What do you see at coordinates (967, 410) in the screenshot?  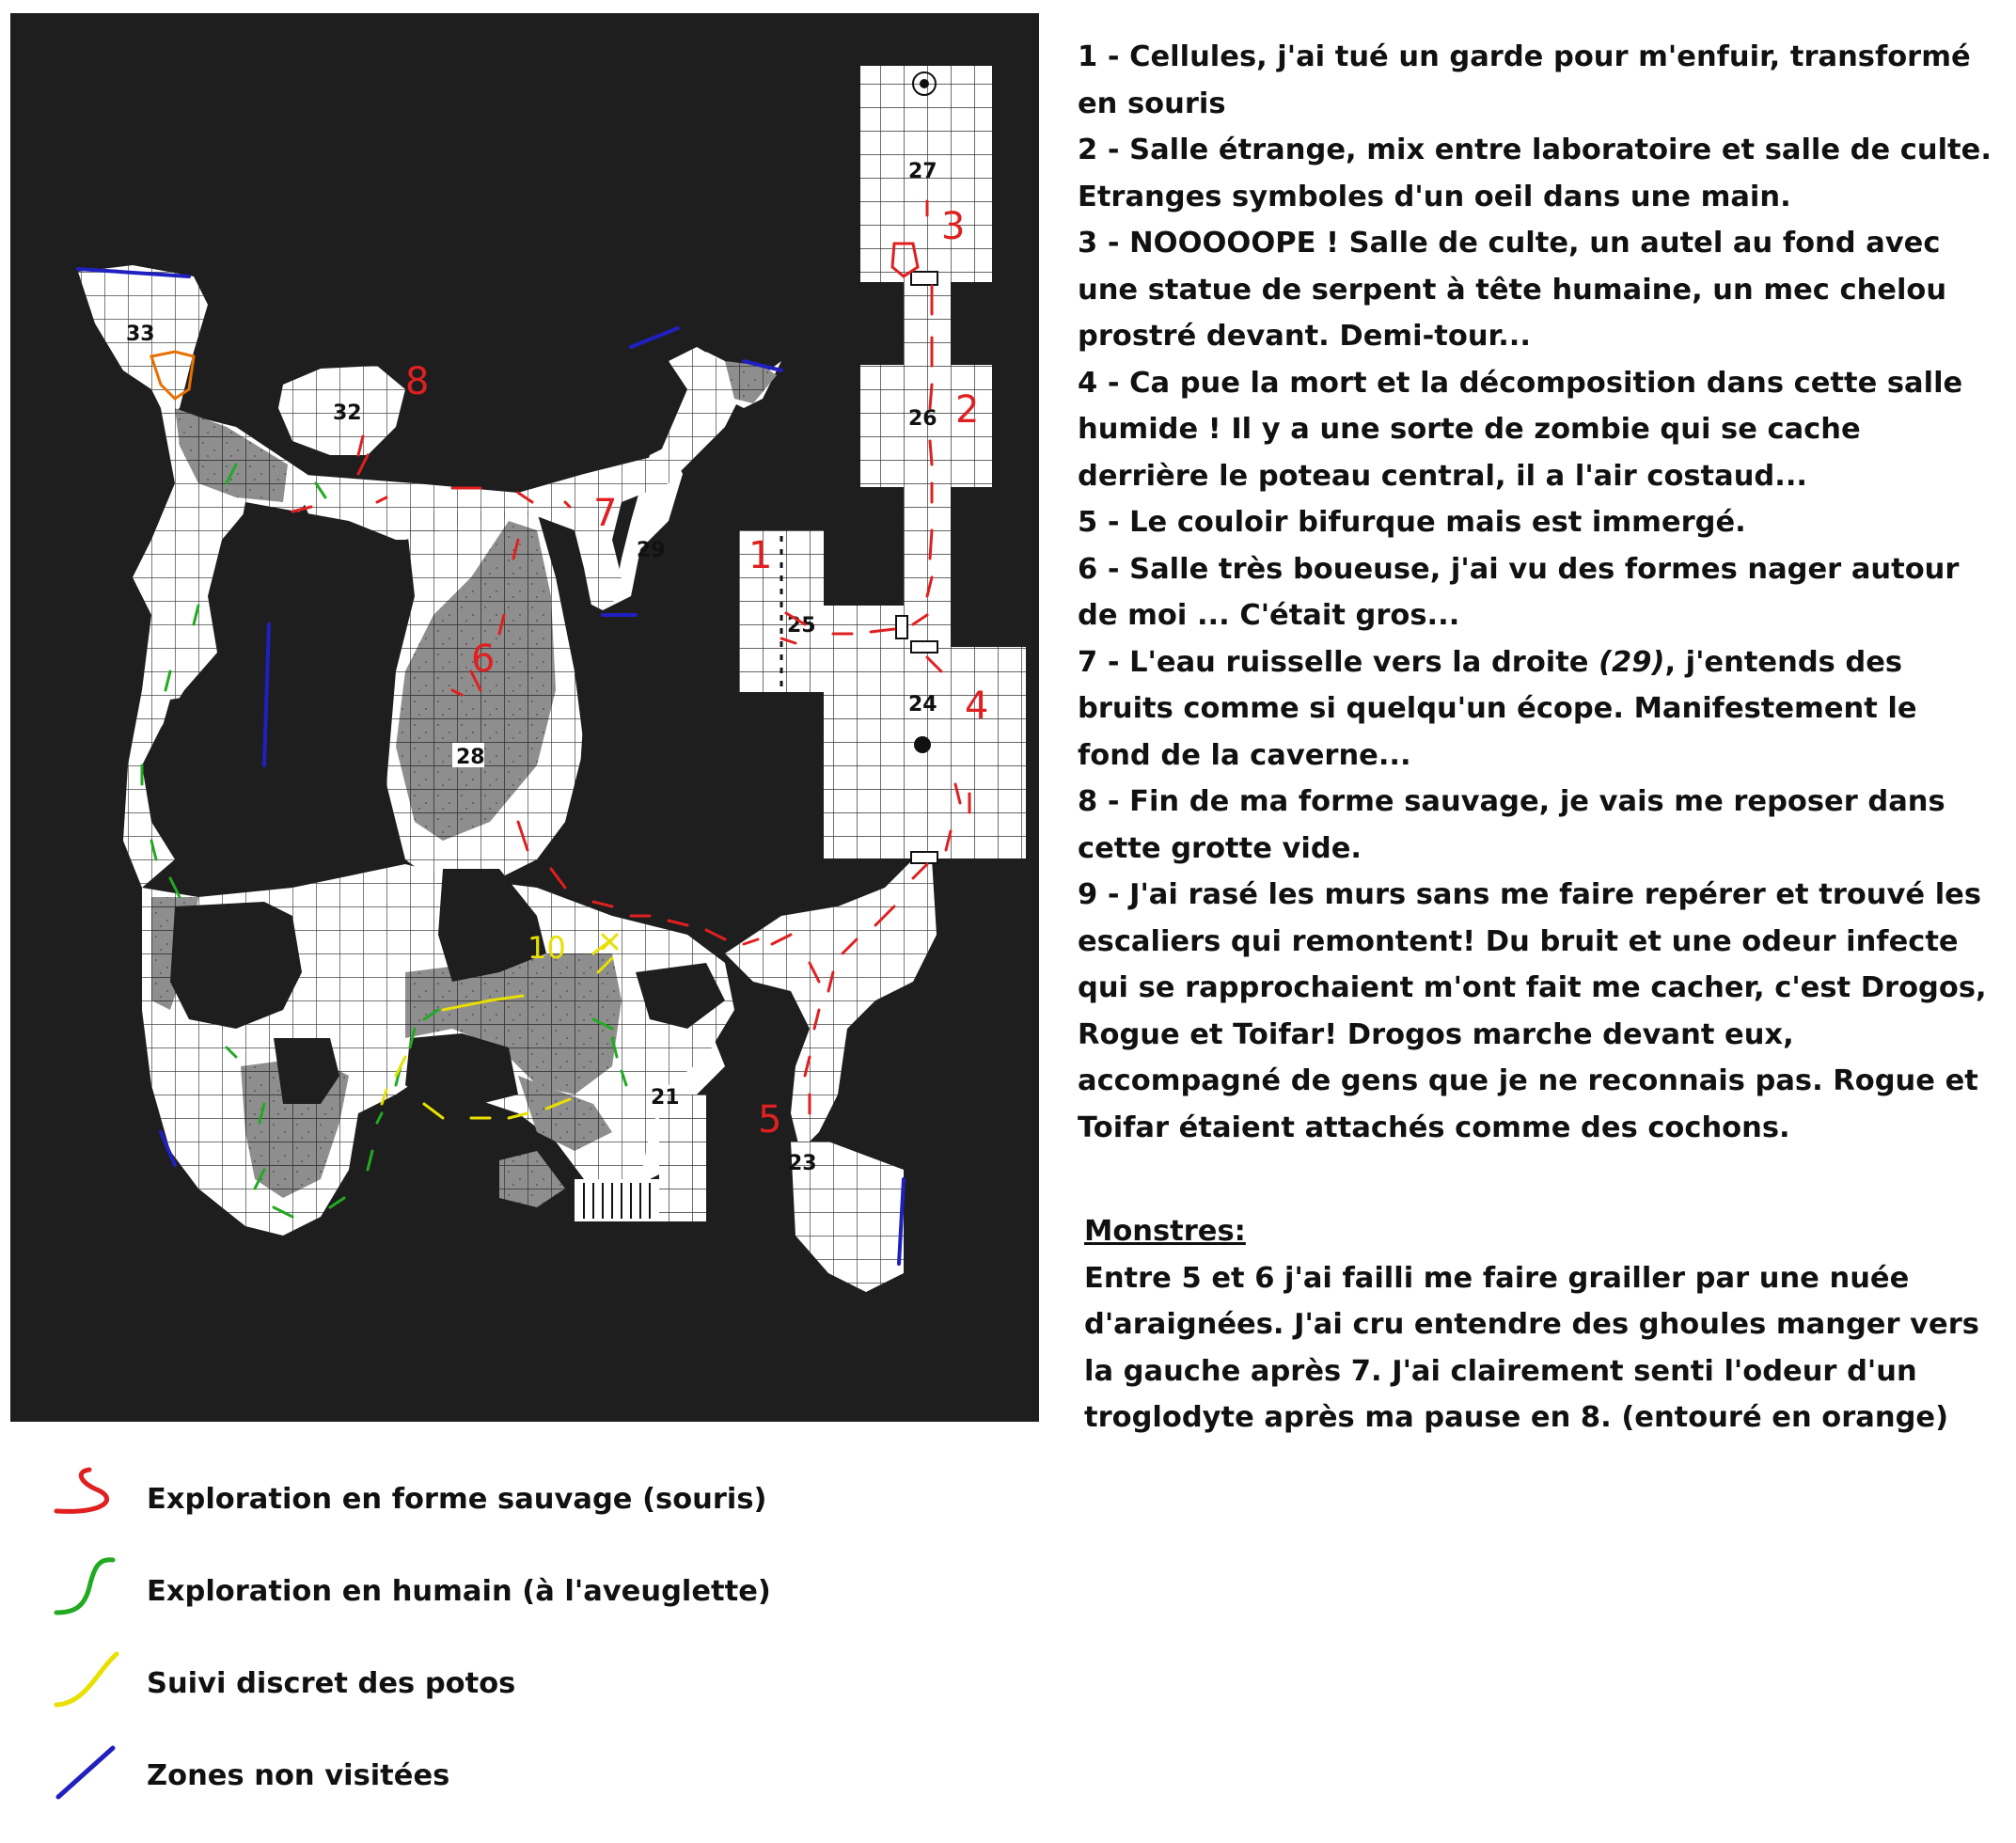 I see `marker-2: 2` at bounding box center [967, 410].